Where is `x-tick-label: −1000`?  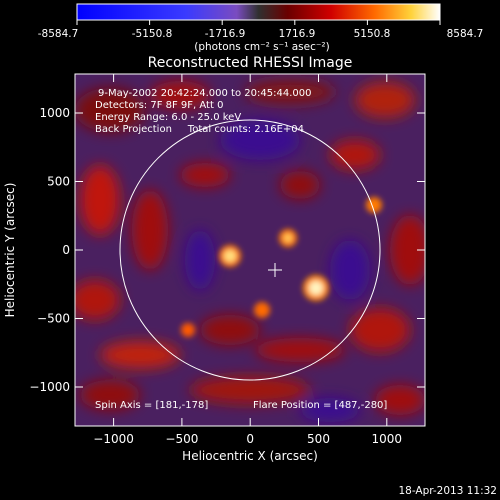 x-tick-label: −1000 is located at coordinates (113, 439).